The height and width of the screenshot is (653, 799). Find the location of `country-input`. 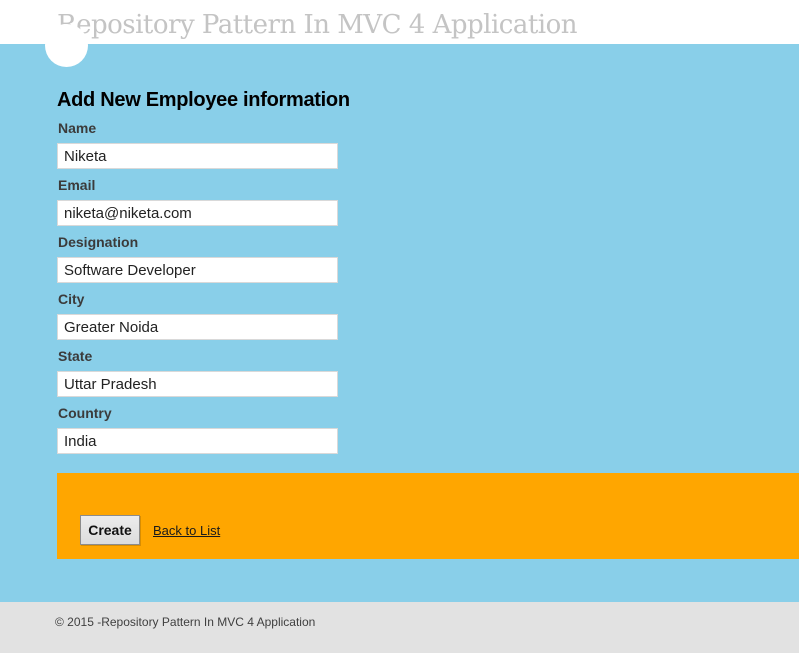

country-input is located at coordinates (197, 441).